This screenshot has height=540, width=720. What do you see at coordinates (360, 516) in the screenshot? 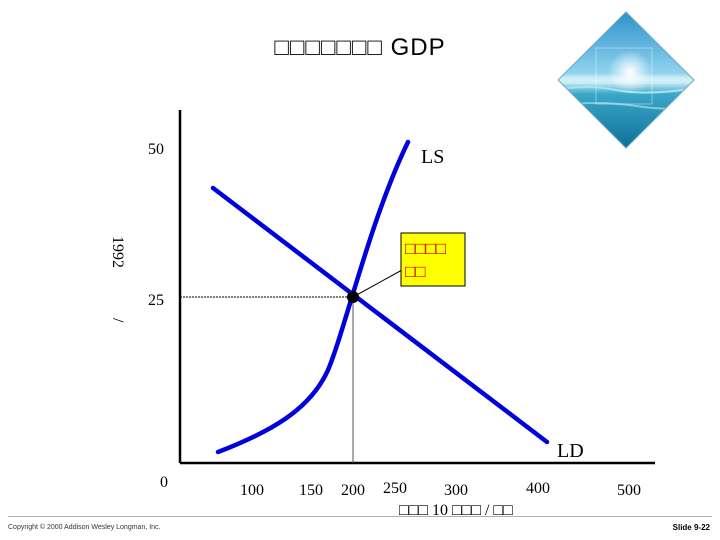
I see `footer-divider` at bounding box center [360, 516].